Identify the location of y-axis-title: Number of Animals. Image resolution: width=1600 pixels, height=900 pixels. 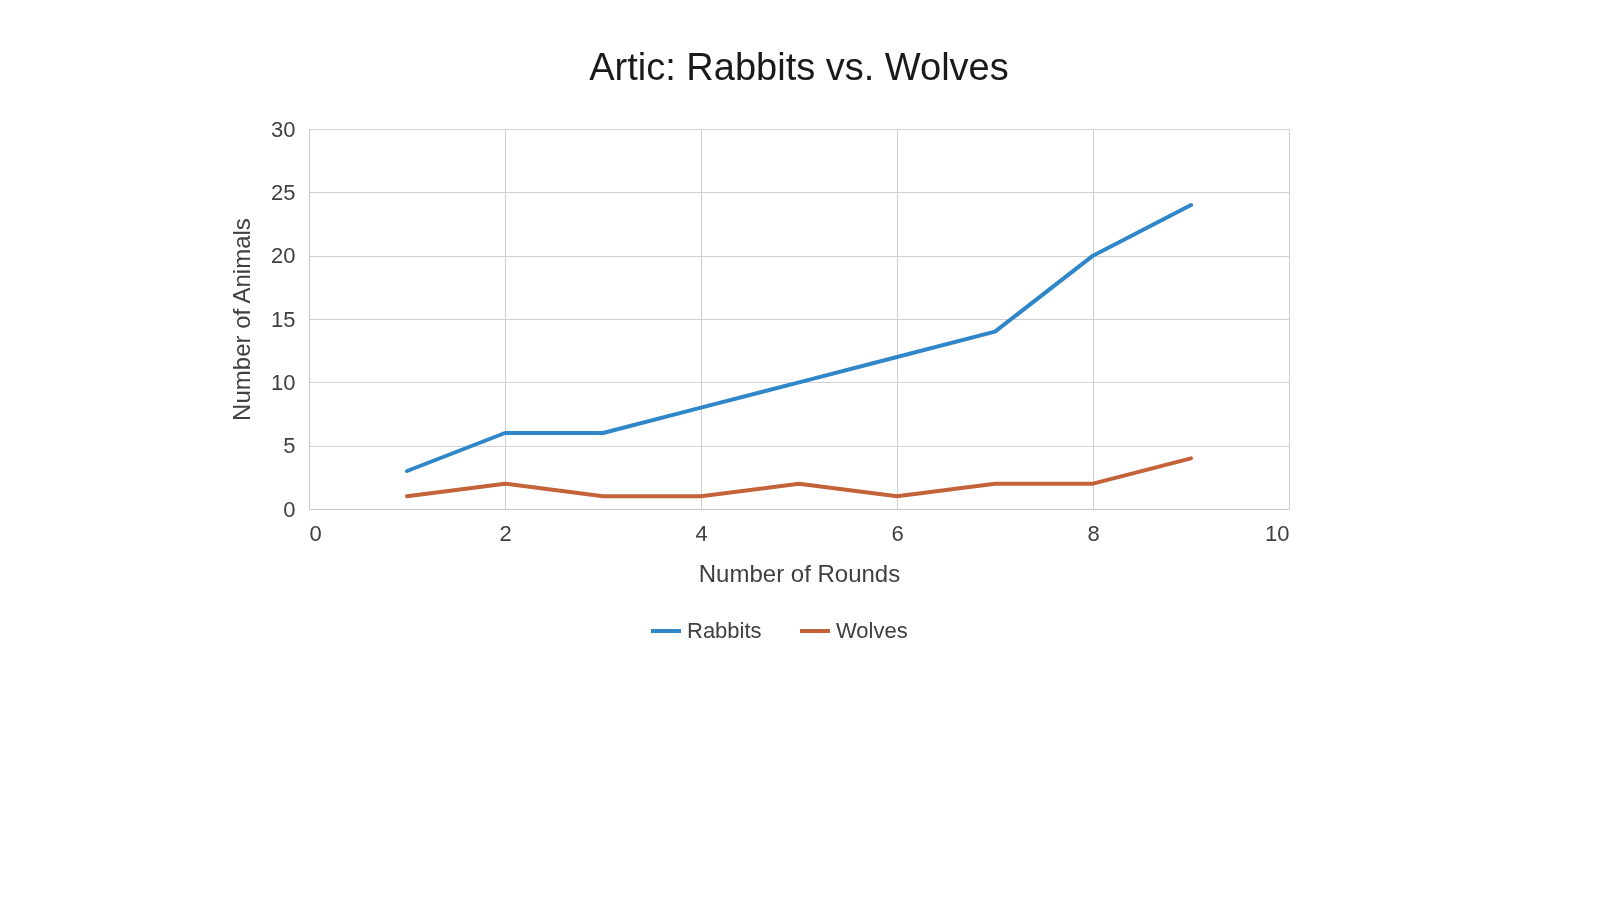
(242, 319).